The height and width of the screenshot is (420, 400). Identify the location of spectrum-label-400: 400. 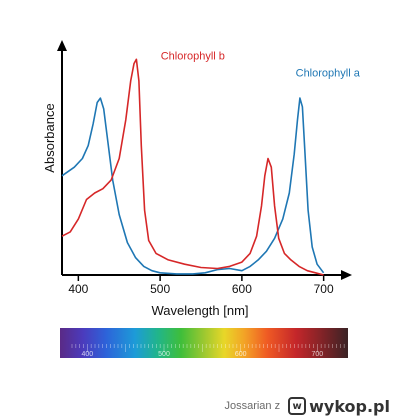
(87, 354).